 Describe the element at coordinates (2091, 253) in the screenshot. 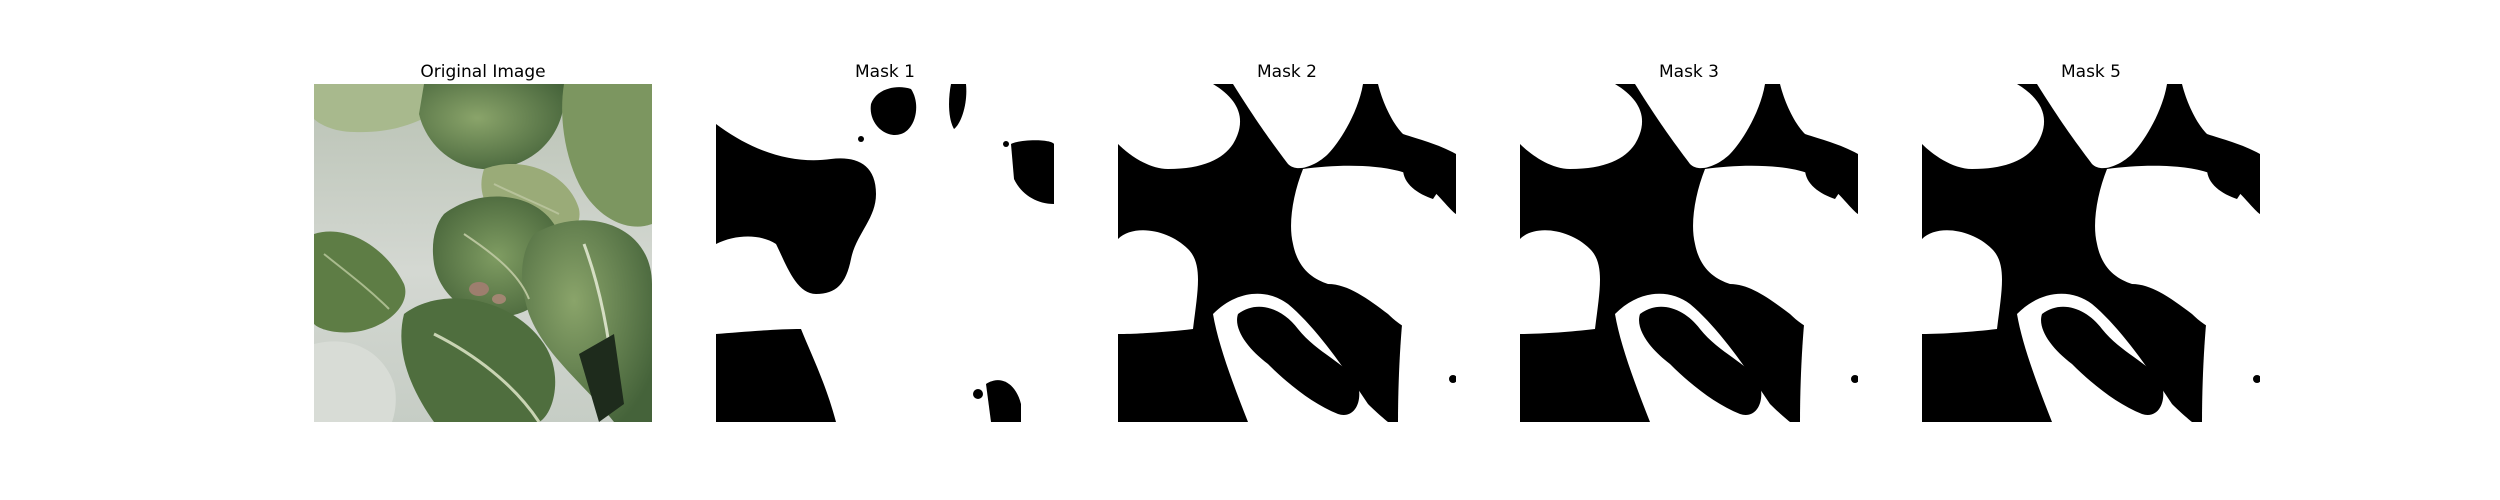

I see `mask-5-image` at that location.